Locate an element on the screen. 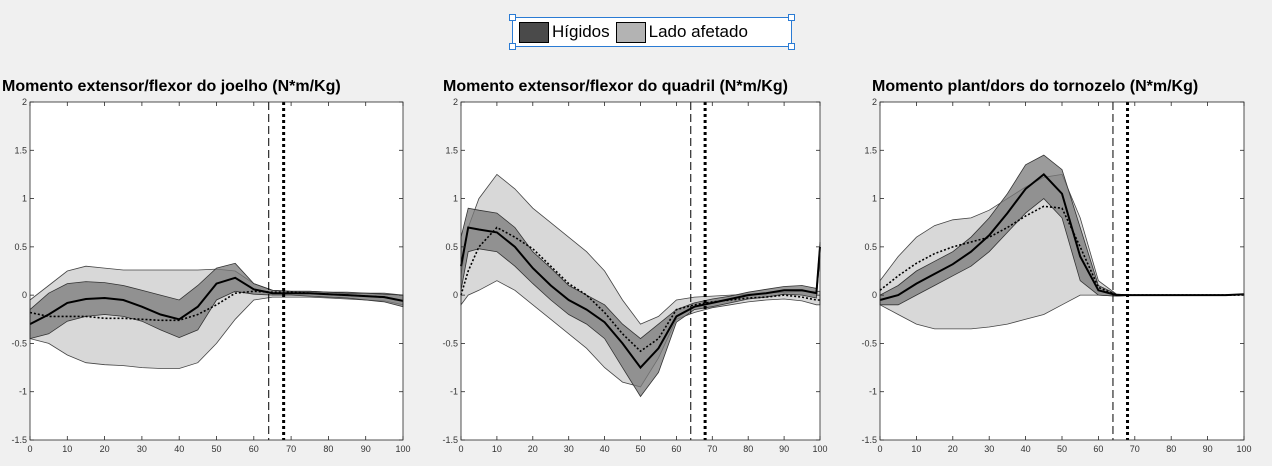 The image size is (1272, 466). legend: Hígidos Lado afetado is located at coordinates (652, 32).